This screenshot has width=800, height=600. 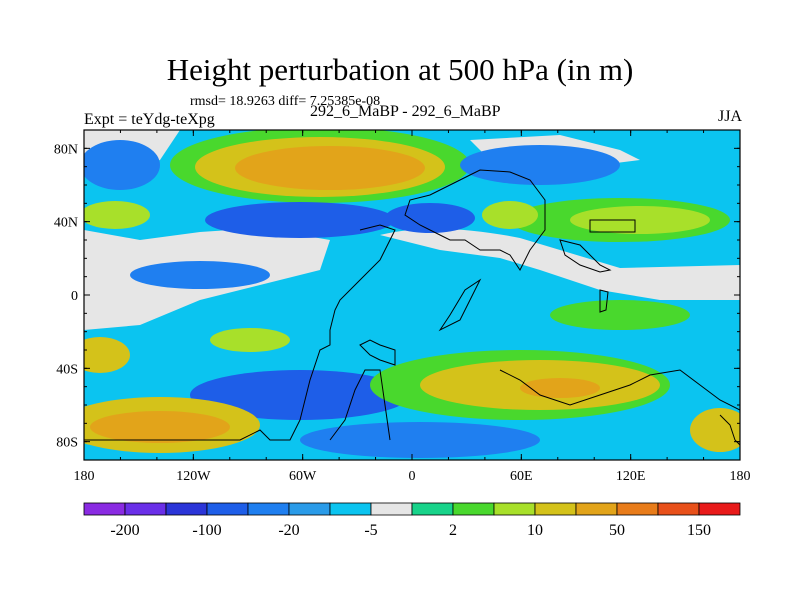 I want to click on low-europe, so click(x=430, y=218).